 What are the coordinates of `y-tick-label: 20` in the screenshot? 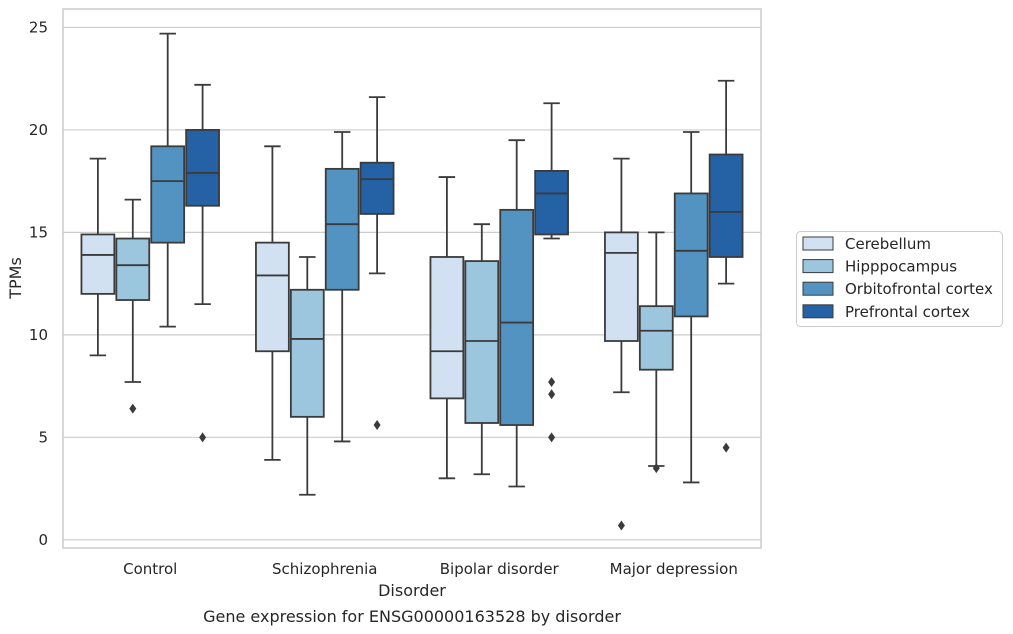 It's located at (38, 130).